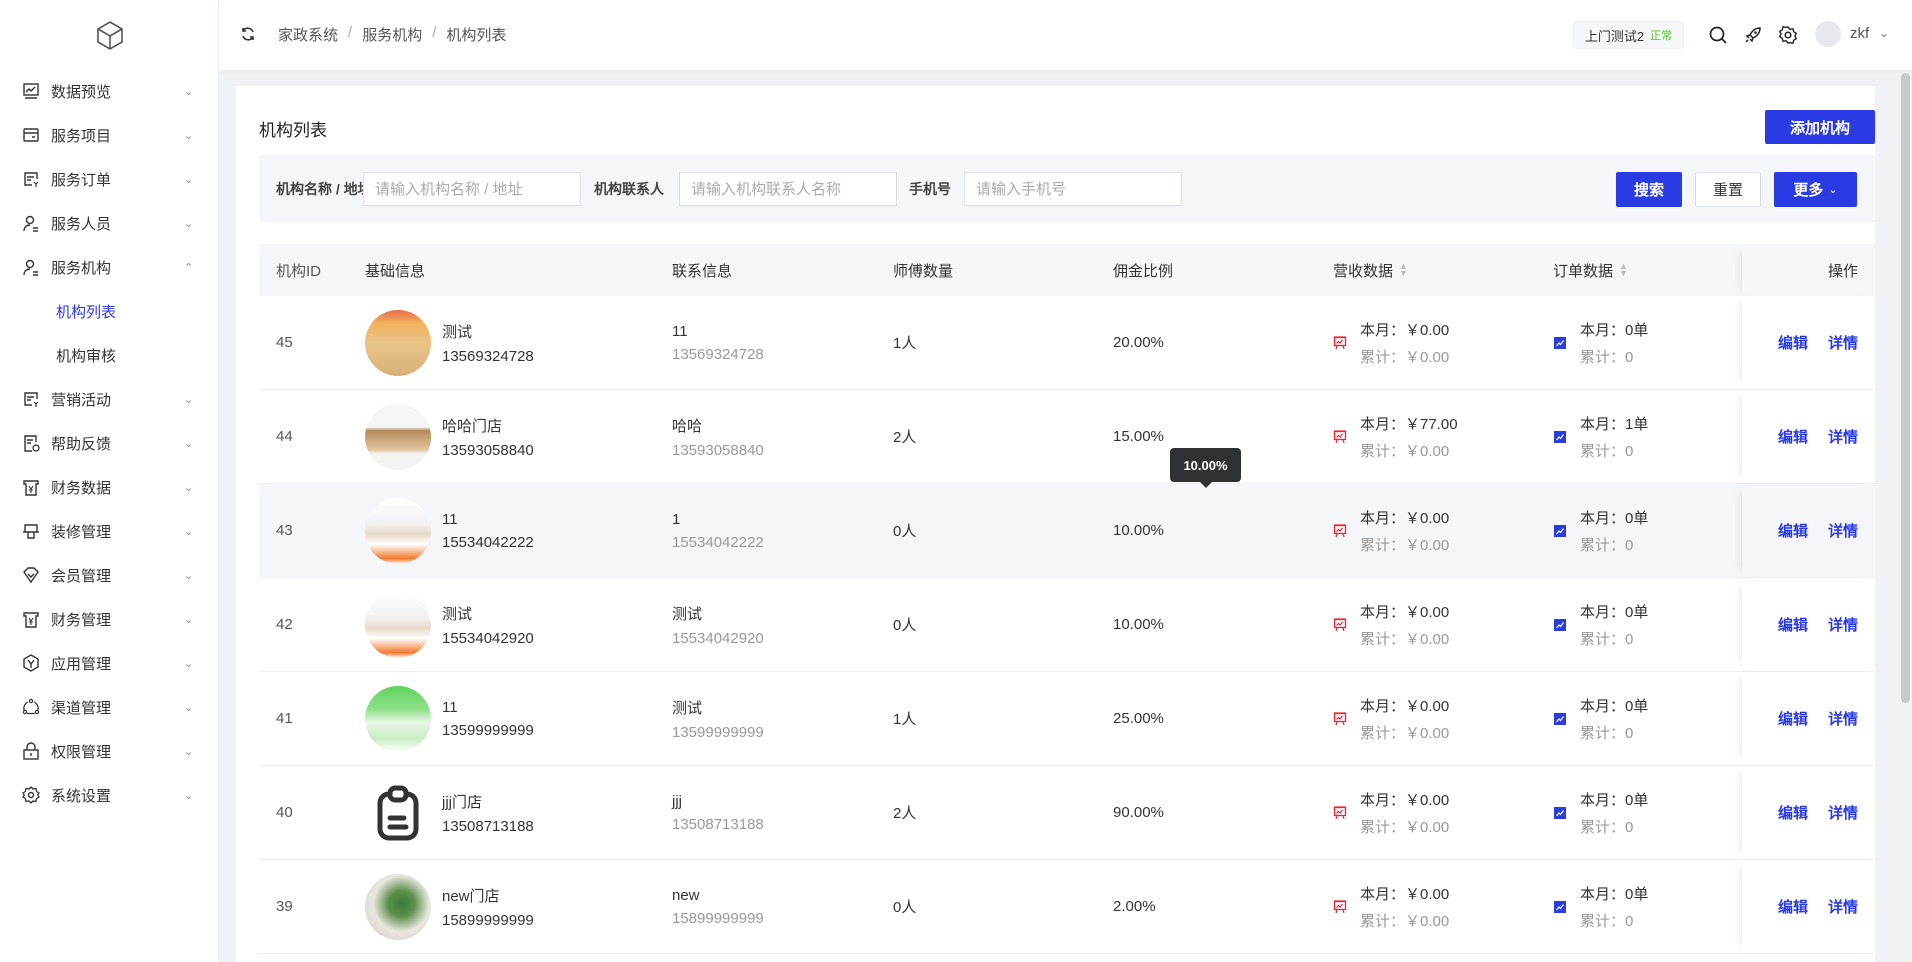 Image resolution: width=1912 pixels, height=962 pixels. I want to click on contact-phone: 15899999999, so click(718, 918).